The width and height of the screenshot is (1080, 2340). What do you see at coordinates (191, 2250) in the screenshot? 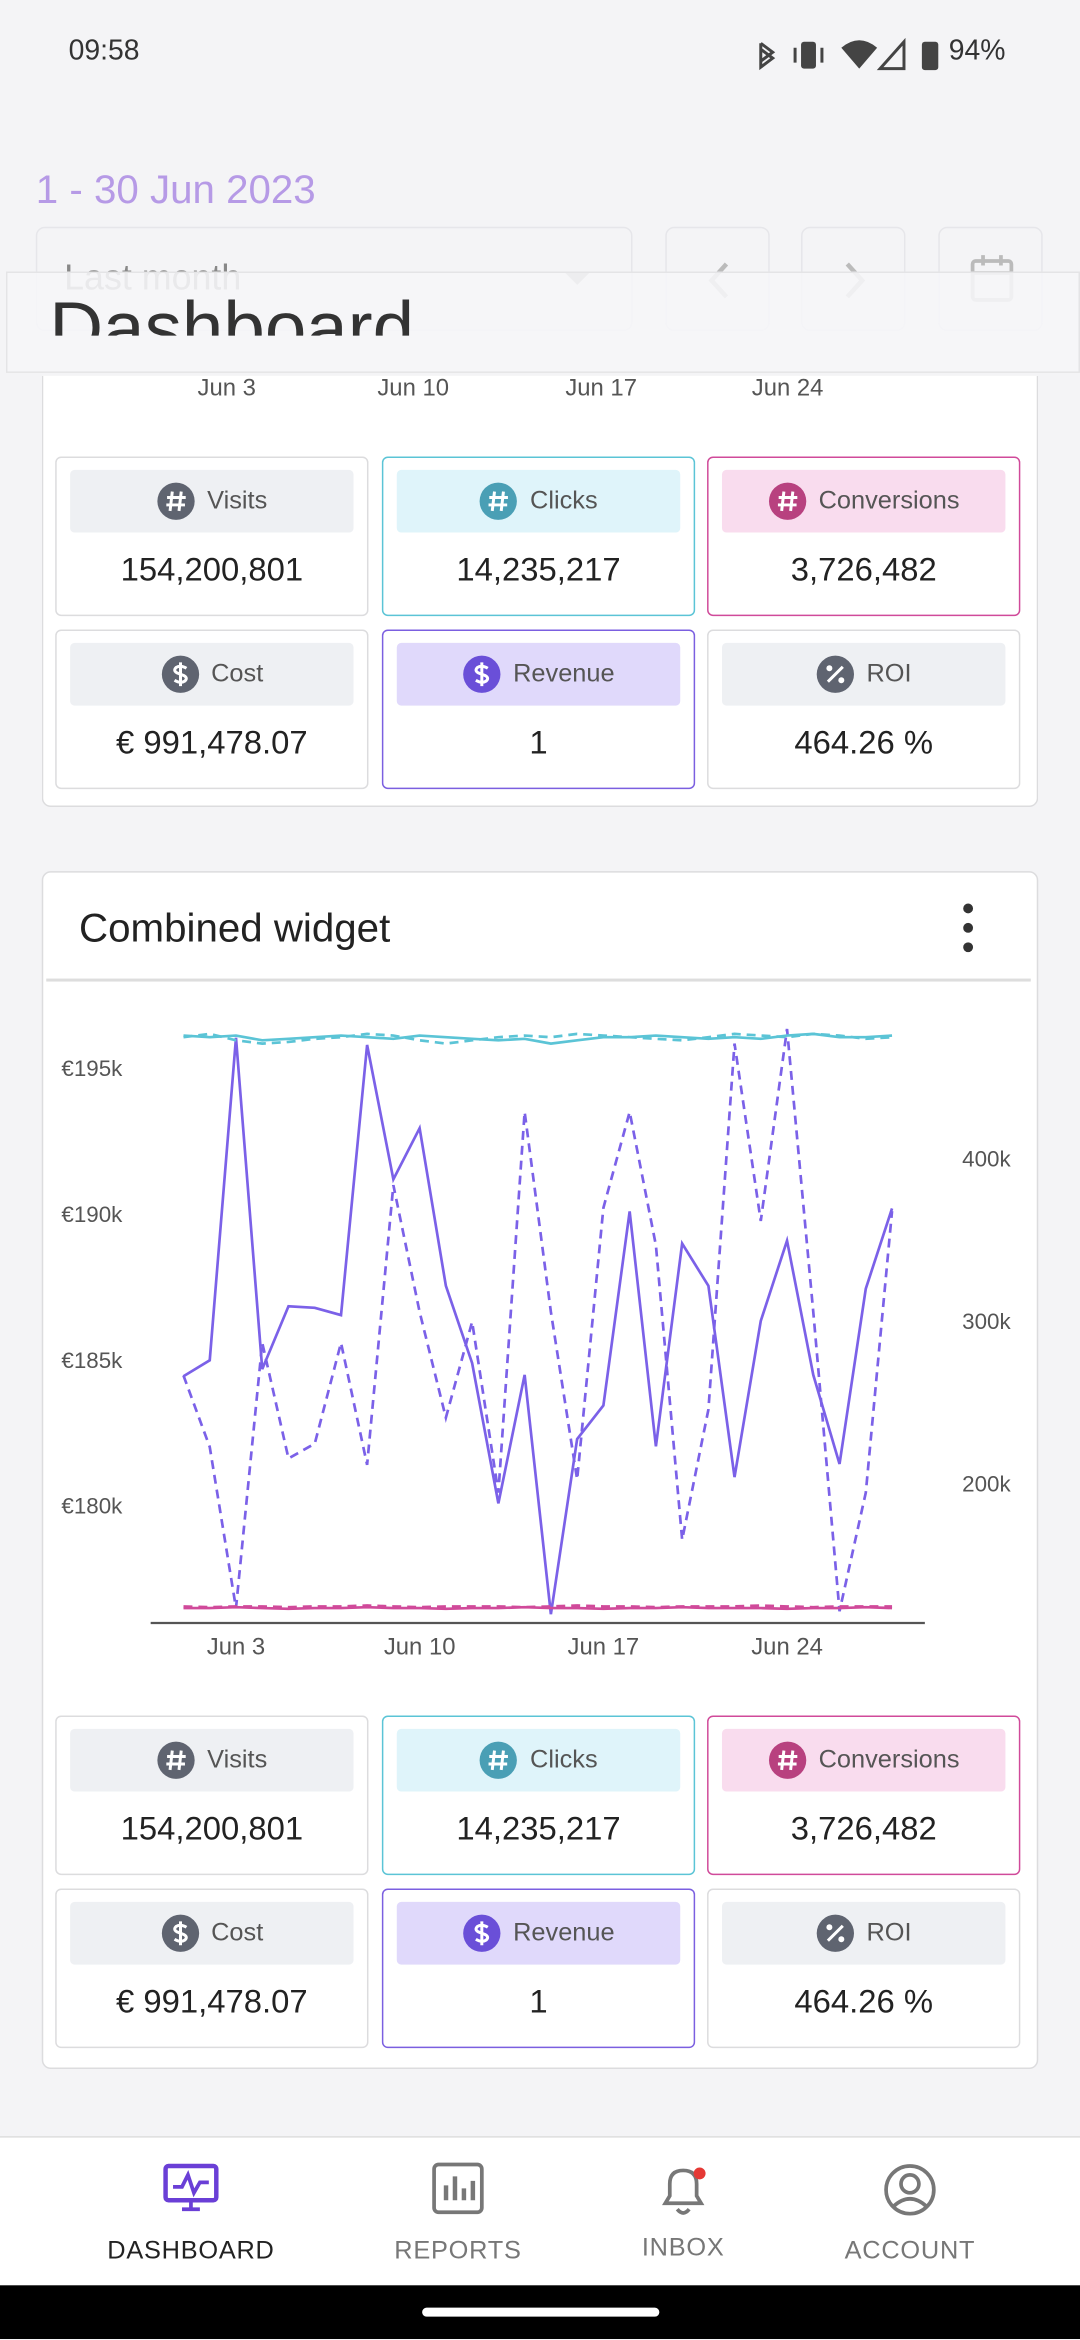
I see `nav-label: DASHBOARD` at bounding box center [191, 2250].